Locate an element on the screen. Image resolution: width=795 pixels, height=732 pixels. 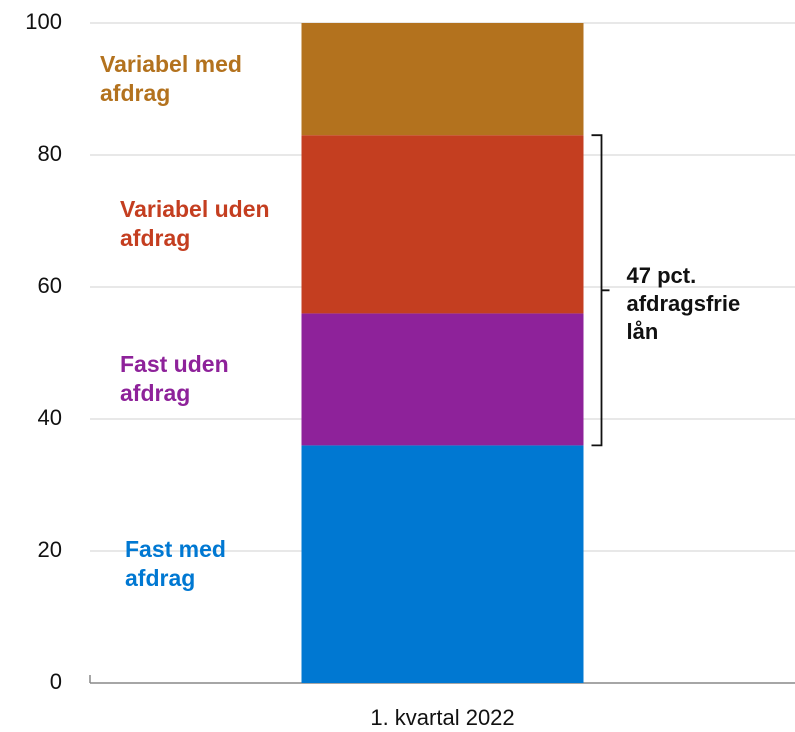
y-tick-label: 60 is located at coordinates (50, 285).